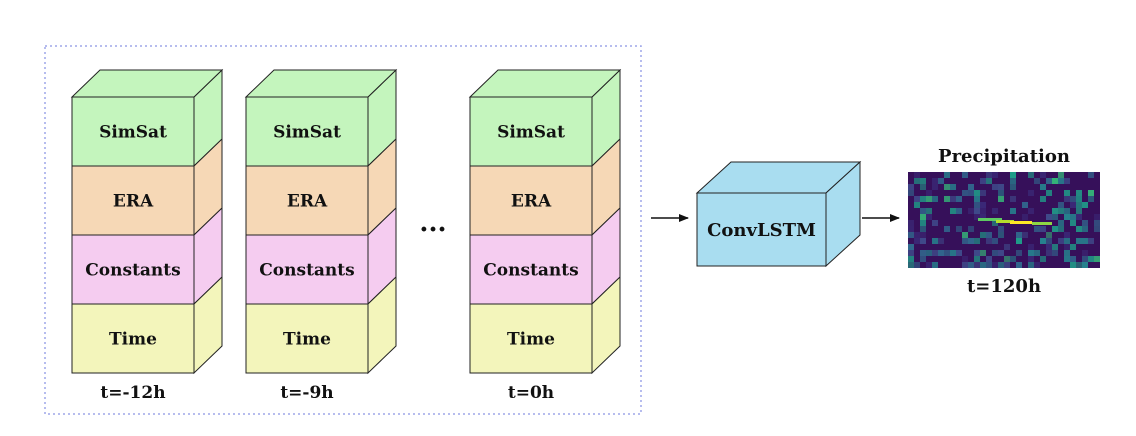  I want to click on layer-label: Time, so click(307, 340).